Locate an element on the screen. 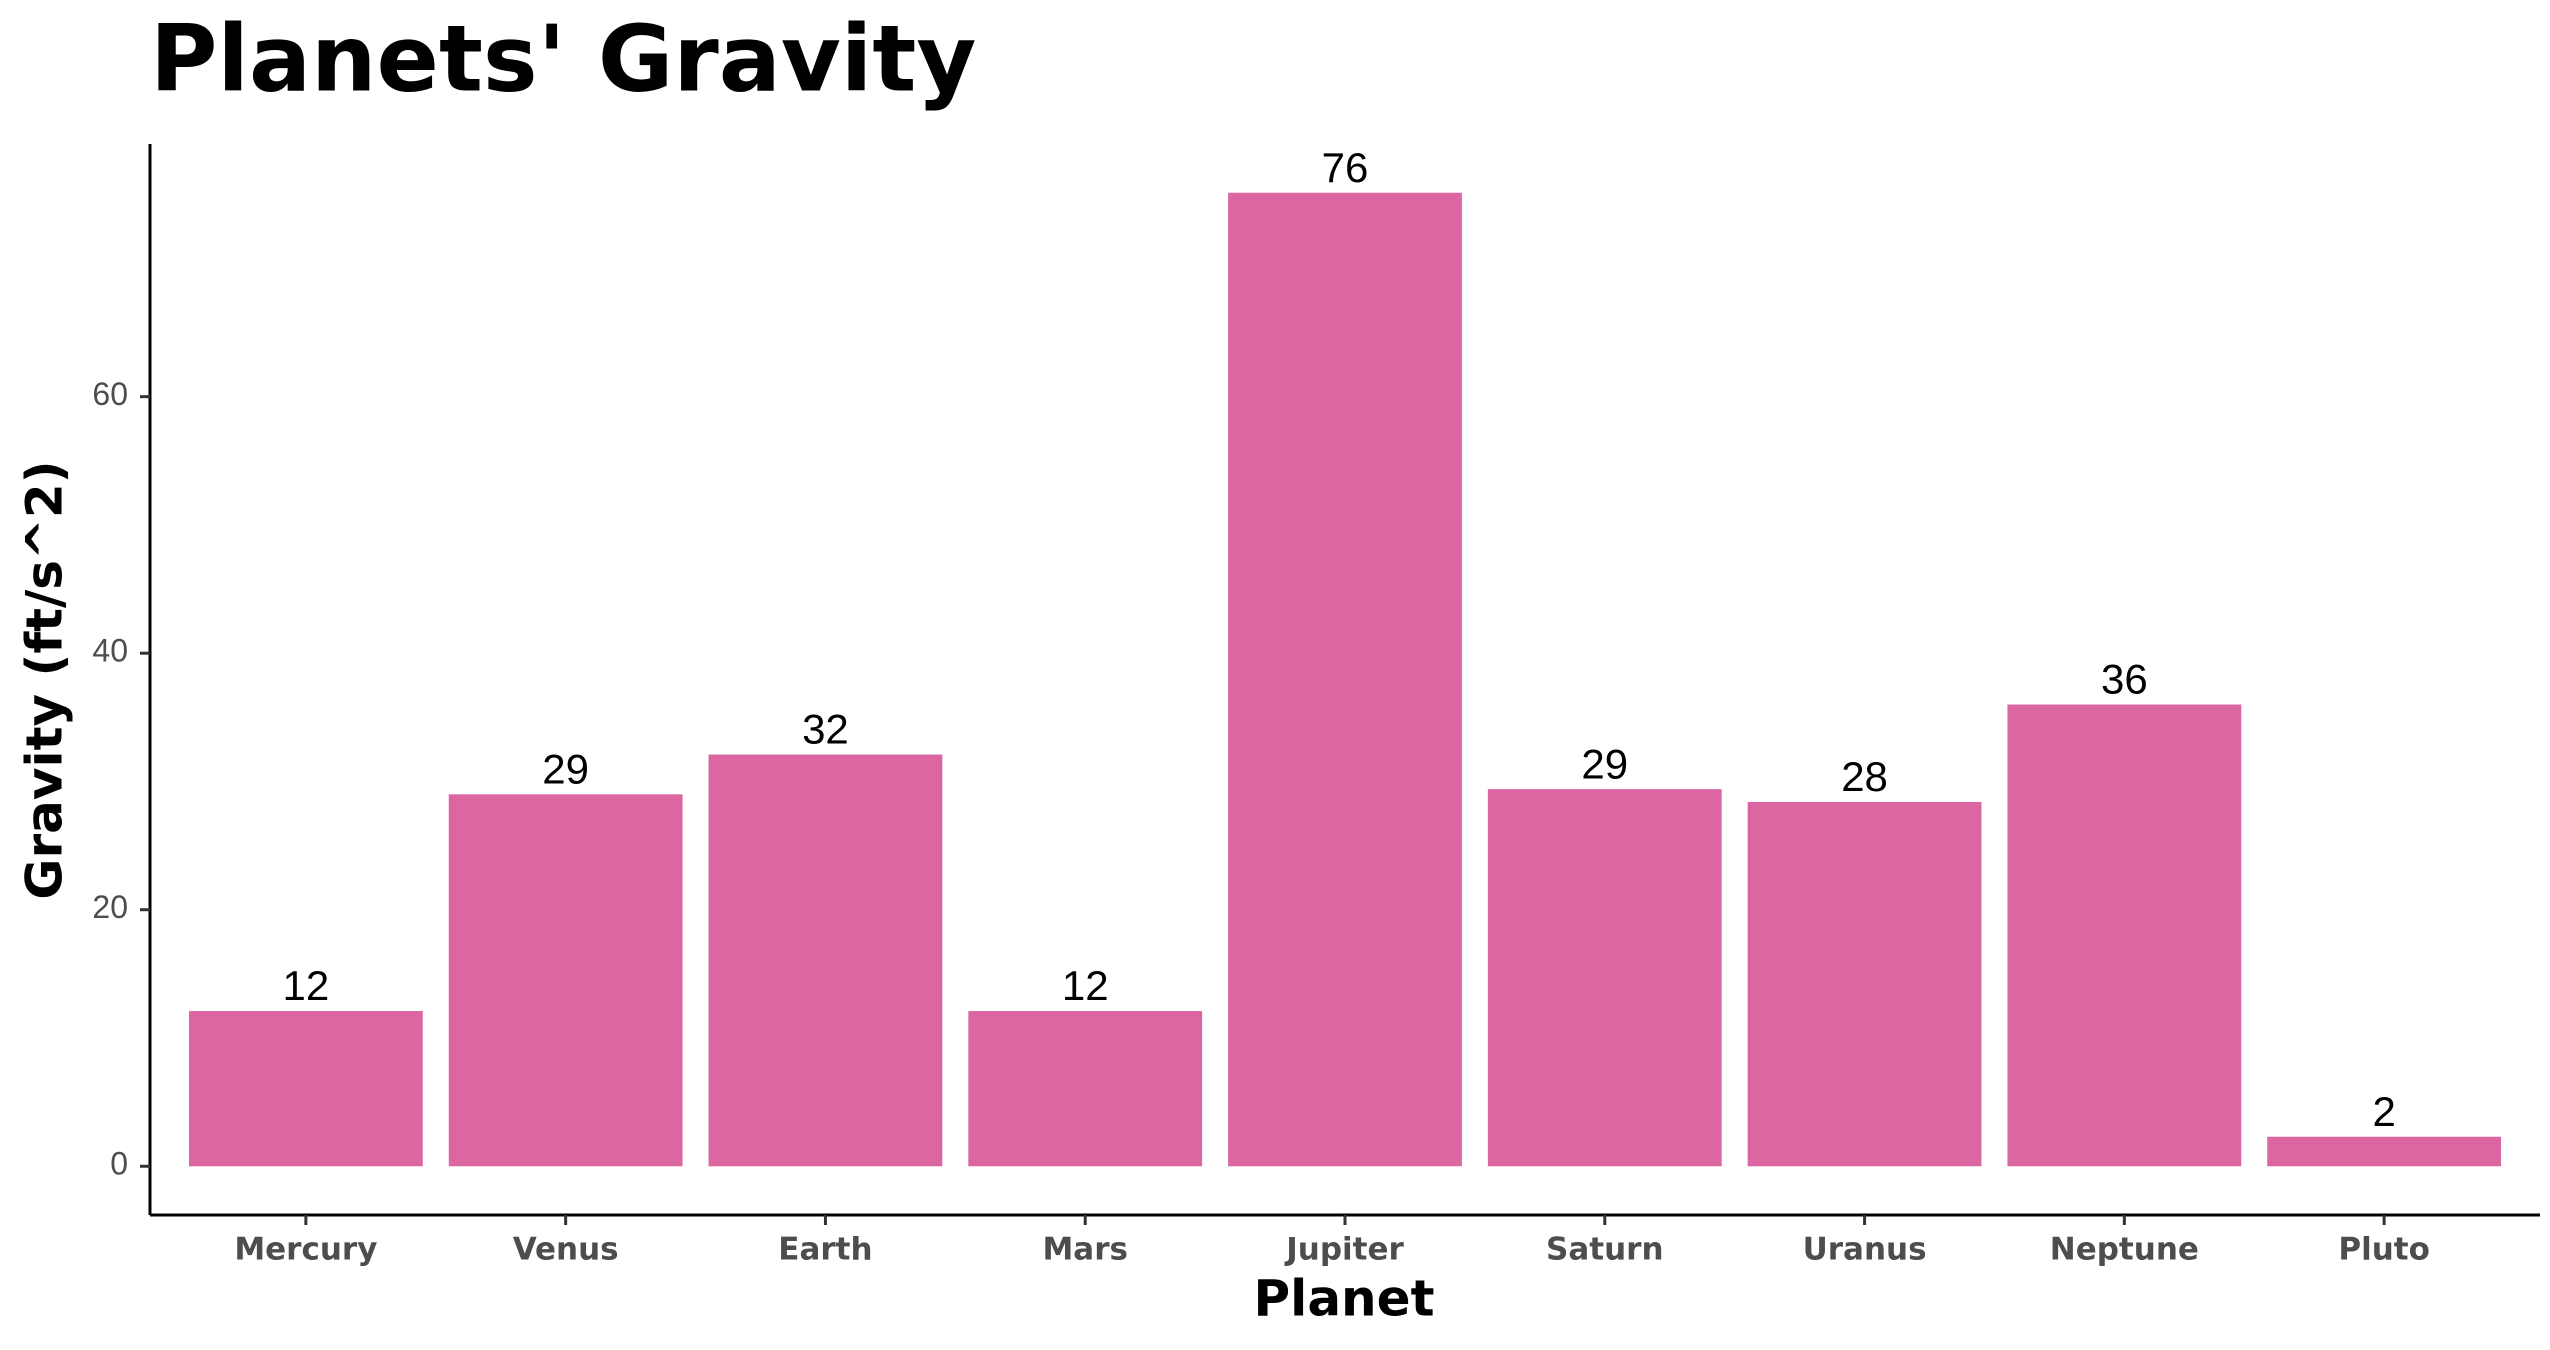 This screenshot has height=1350, width=2550. y-tick-label: 20 is located at coordinates (110, 907).